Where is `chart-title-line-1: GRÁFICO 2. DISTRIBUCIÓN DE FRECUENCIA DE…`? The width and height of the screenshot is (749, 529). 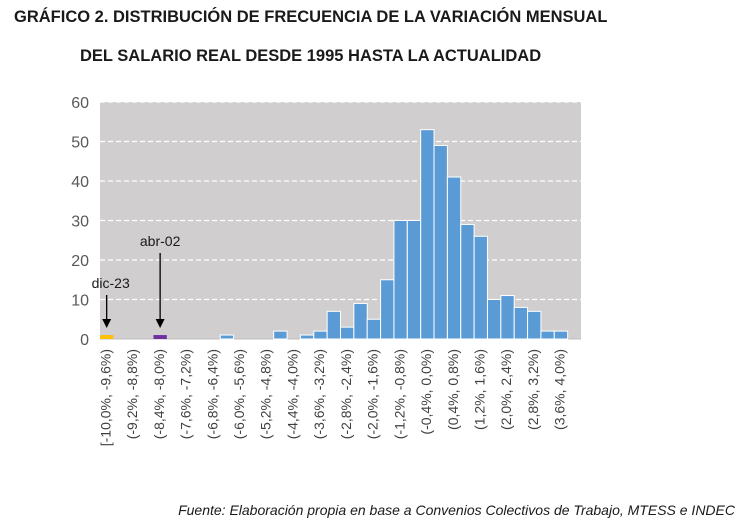 chart-title-line-1: GRÁFICO 2. DISTRIBUCIÓN DE FRECUENCIA DE… is located at coordinates (311, 17).